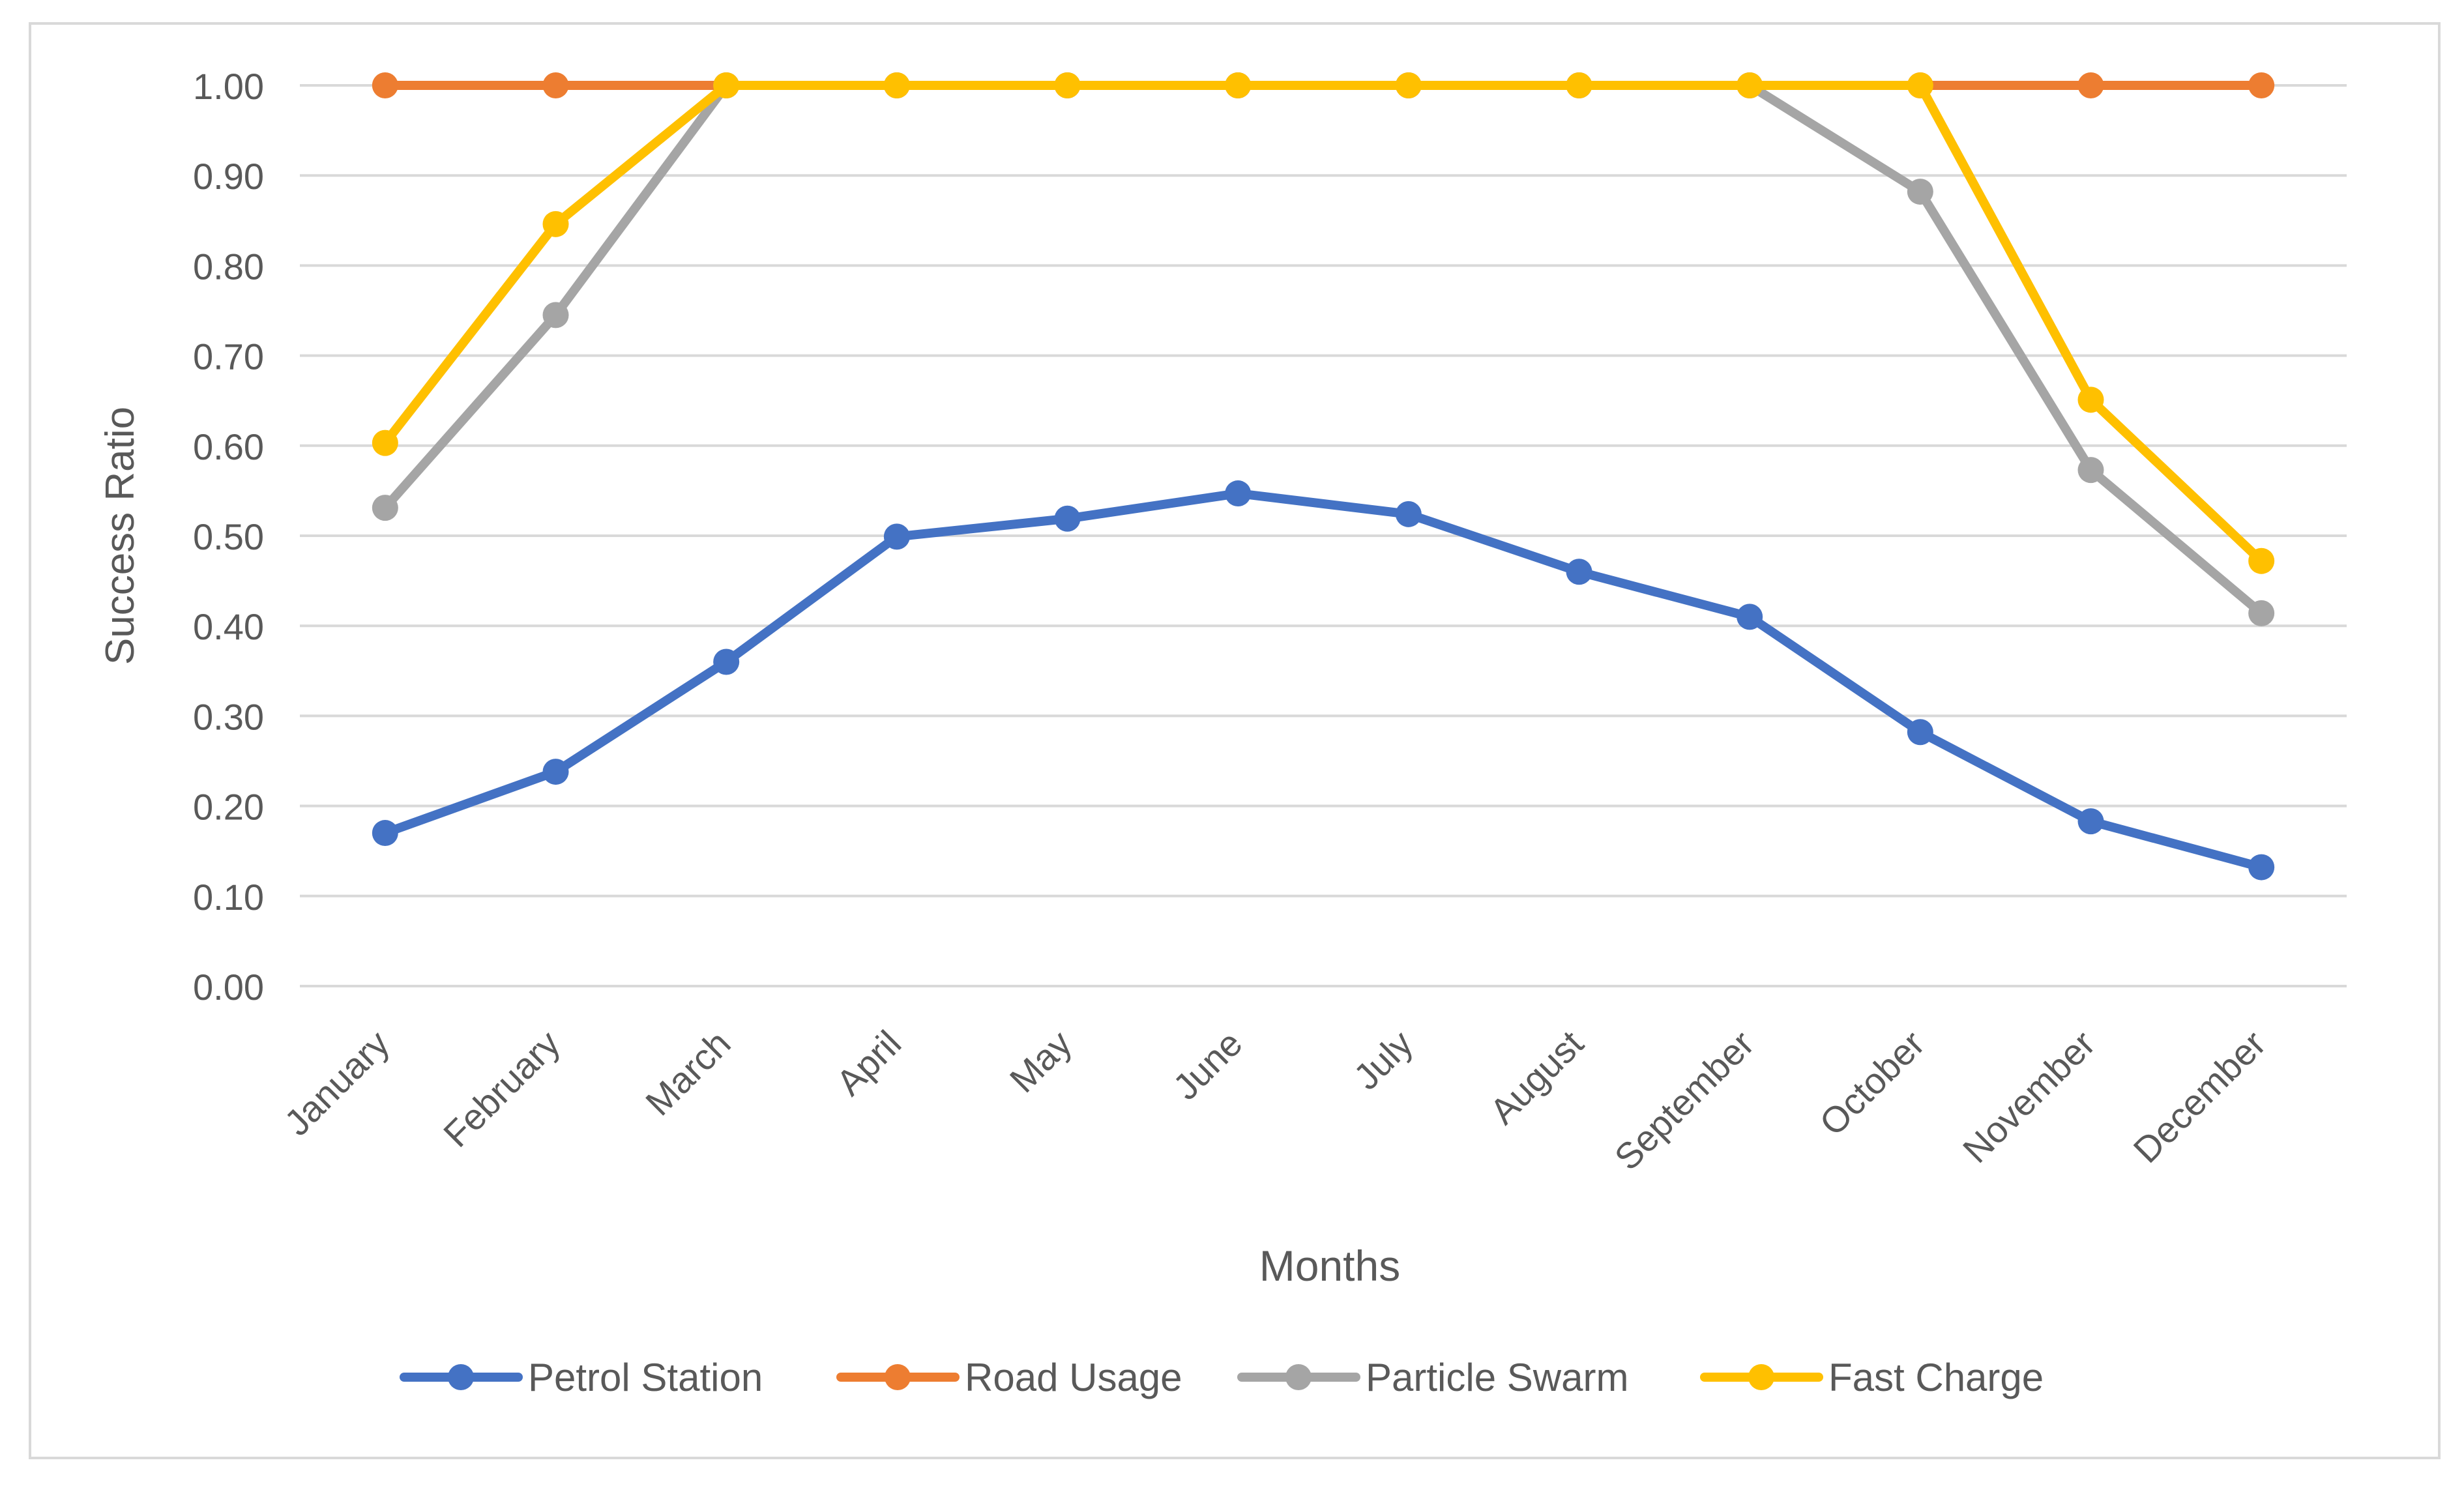 The width and height of the screenshot is (2464, 1486). I want to click on legend-item-road-usage: Road Usage, so click(1009, 1377).